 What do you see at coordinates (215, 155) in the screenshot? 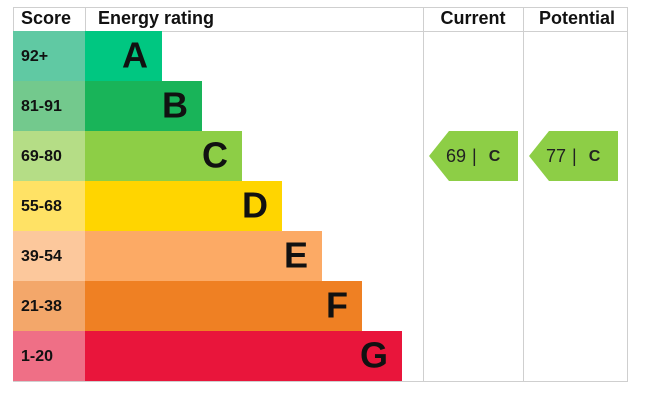
I see `band-letter: C` at bounding box center [215, 155].